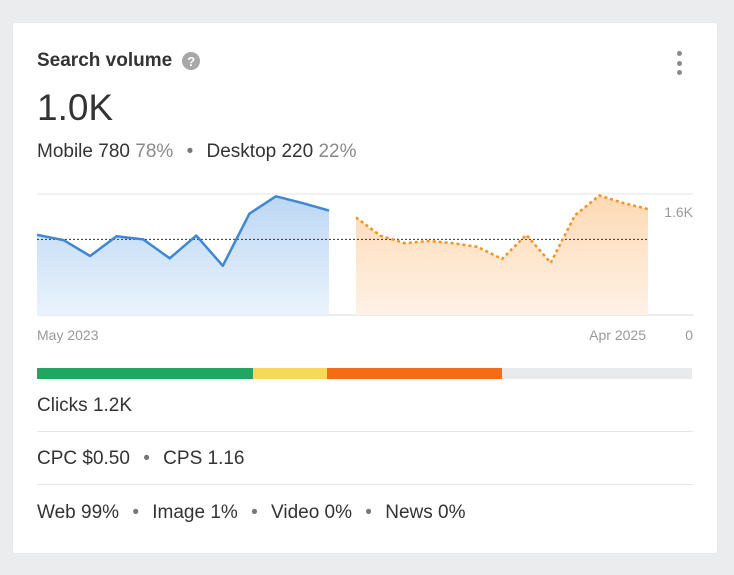  I want to click on serp-types-row: Web 99% • Image 1% • Video 0% • News 0%, so click(251, 513).